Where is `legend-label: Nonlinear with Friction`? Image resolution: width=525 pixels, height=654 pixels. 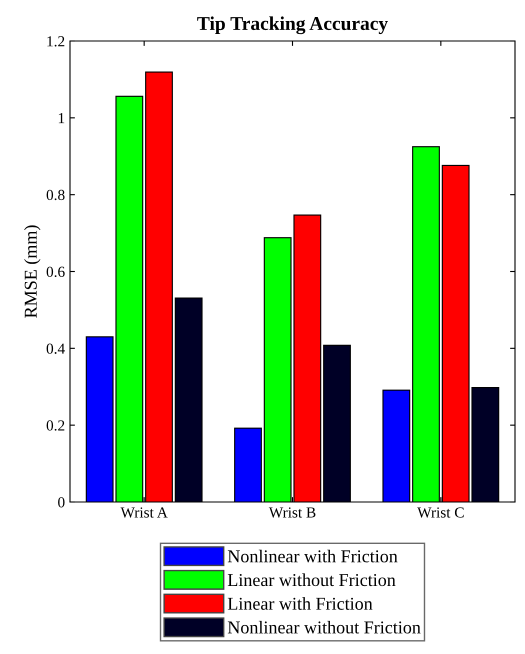 legend-label: Nonlinear with Friction is located at coordinates (313, 556).